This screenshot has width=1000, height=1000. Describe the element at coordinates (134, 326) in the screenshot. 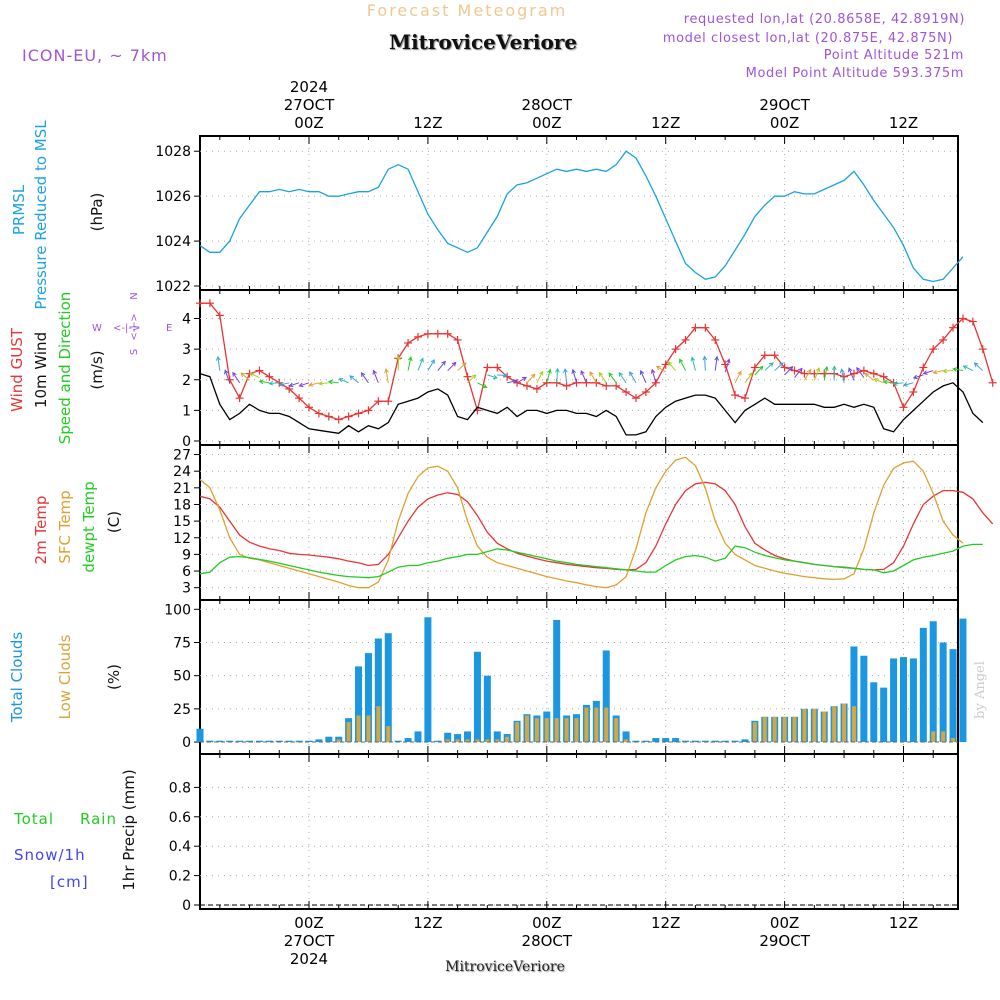

I see `compass-arrow-ns: <-|->` at that location.